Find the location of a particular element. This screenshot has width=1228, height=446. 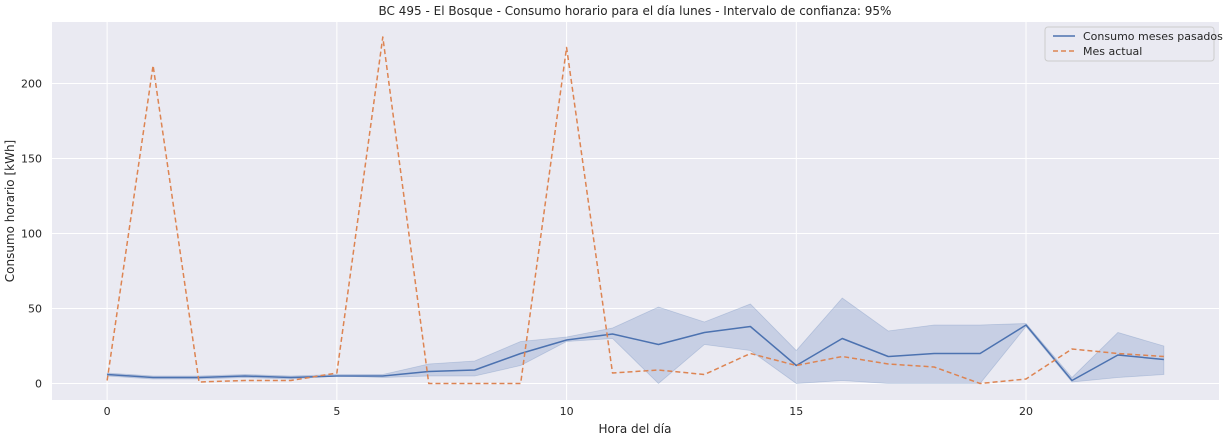

legend-box is located at coordinates (1129, 44).